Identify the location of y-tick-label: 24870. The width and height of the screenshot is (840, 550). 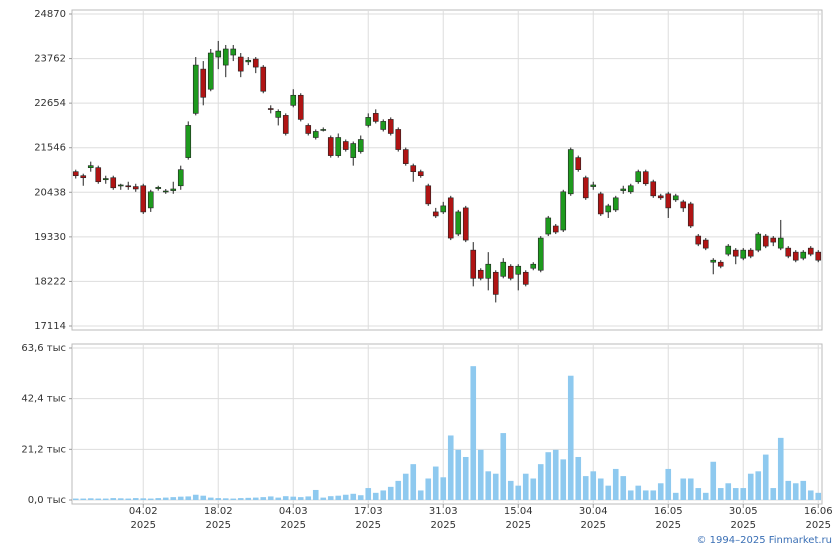
(50, 14).